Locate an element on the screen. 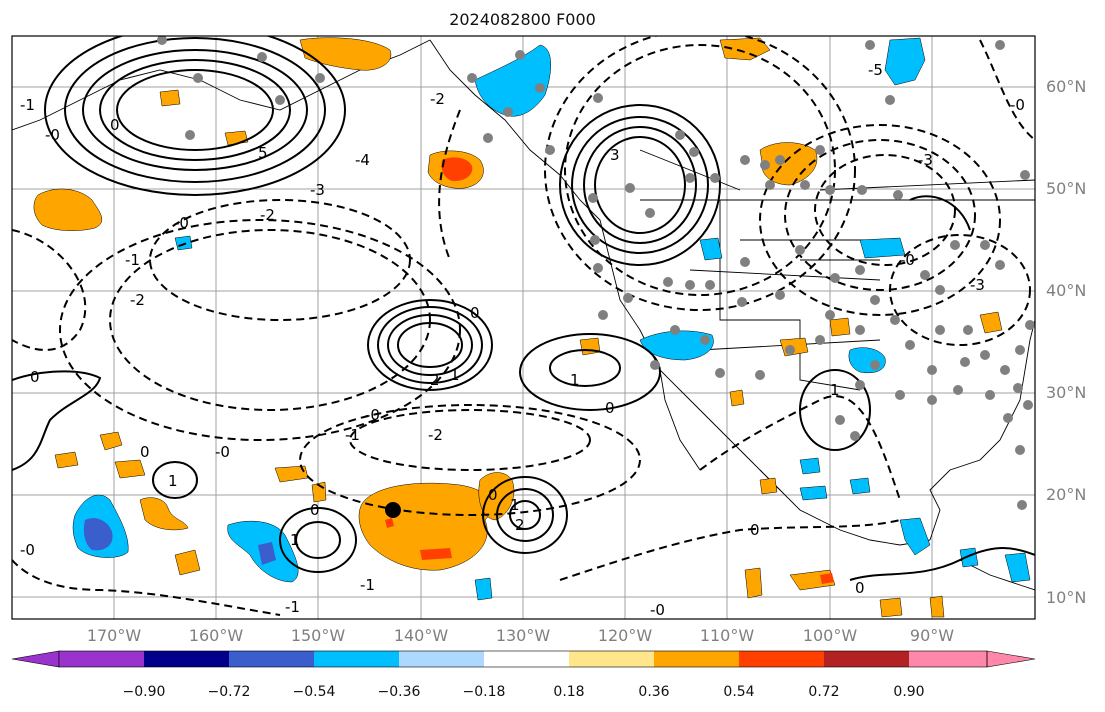 Image resolution: width=1105 pixels, height=712 pixels. contour-label: -4 is located at coordinates (362, 160).